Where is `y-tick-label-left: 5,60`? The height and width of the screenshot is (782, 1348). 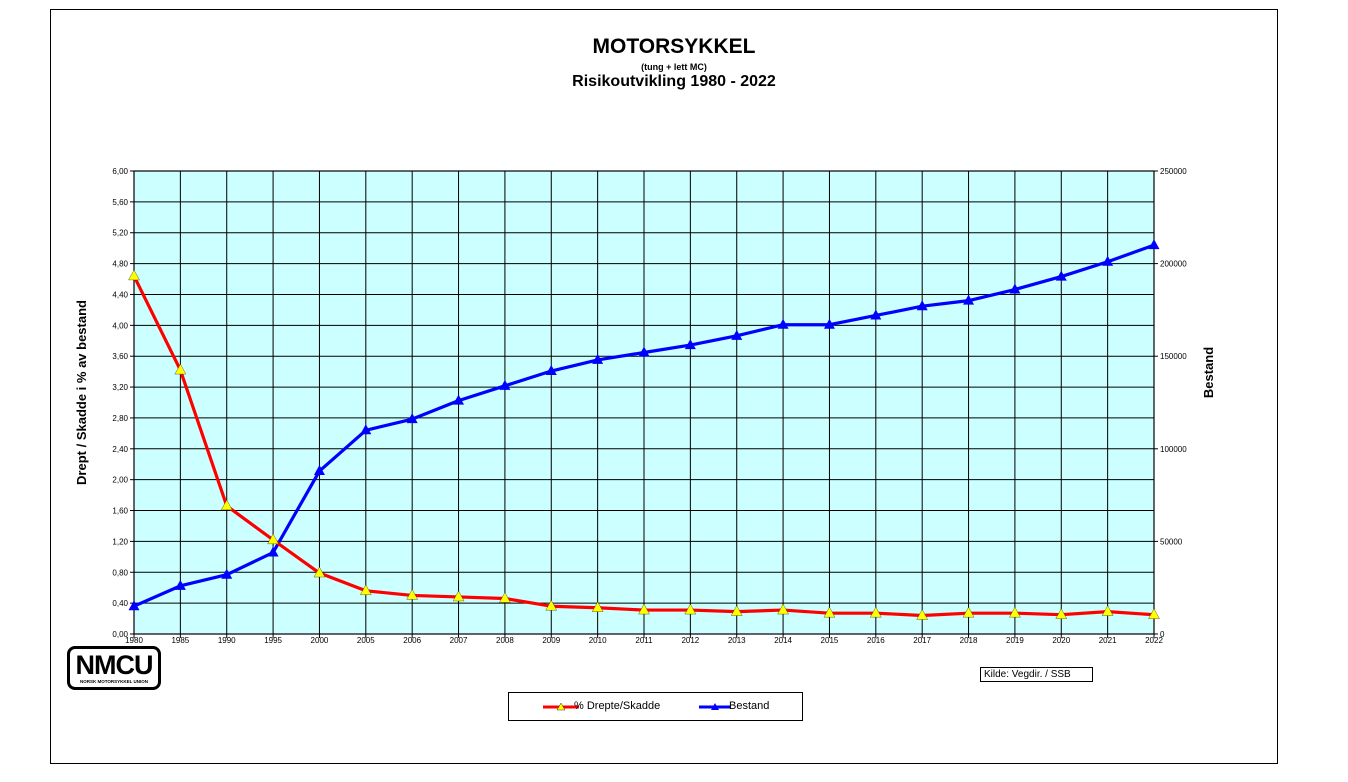
y-tick-label-left: 5,60 is located at coordinates (120, 202).